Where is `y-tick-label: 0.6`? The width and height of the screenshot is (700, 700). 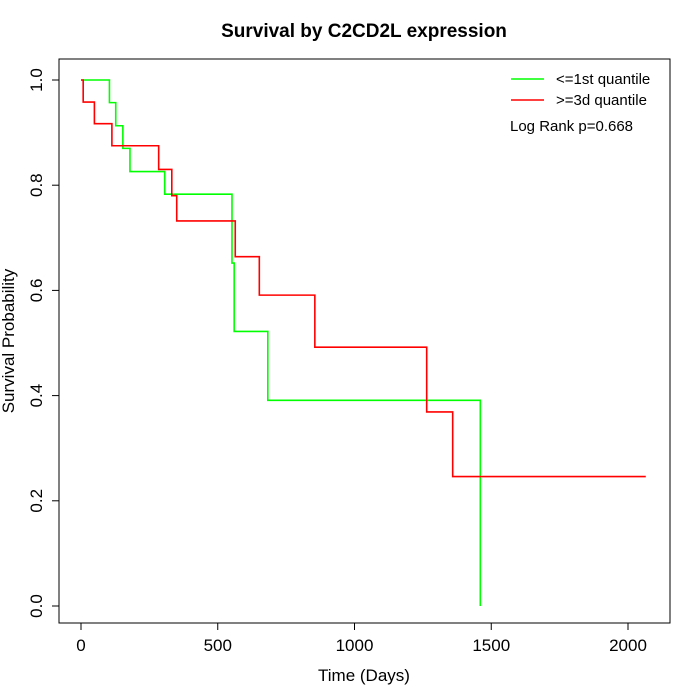 y-tick-label: 0.6 is located at coordinates (36, 291).